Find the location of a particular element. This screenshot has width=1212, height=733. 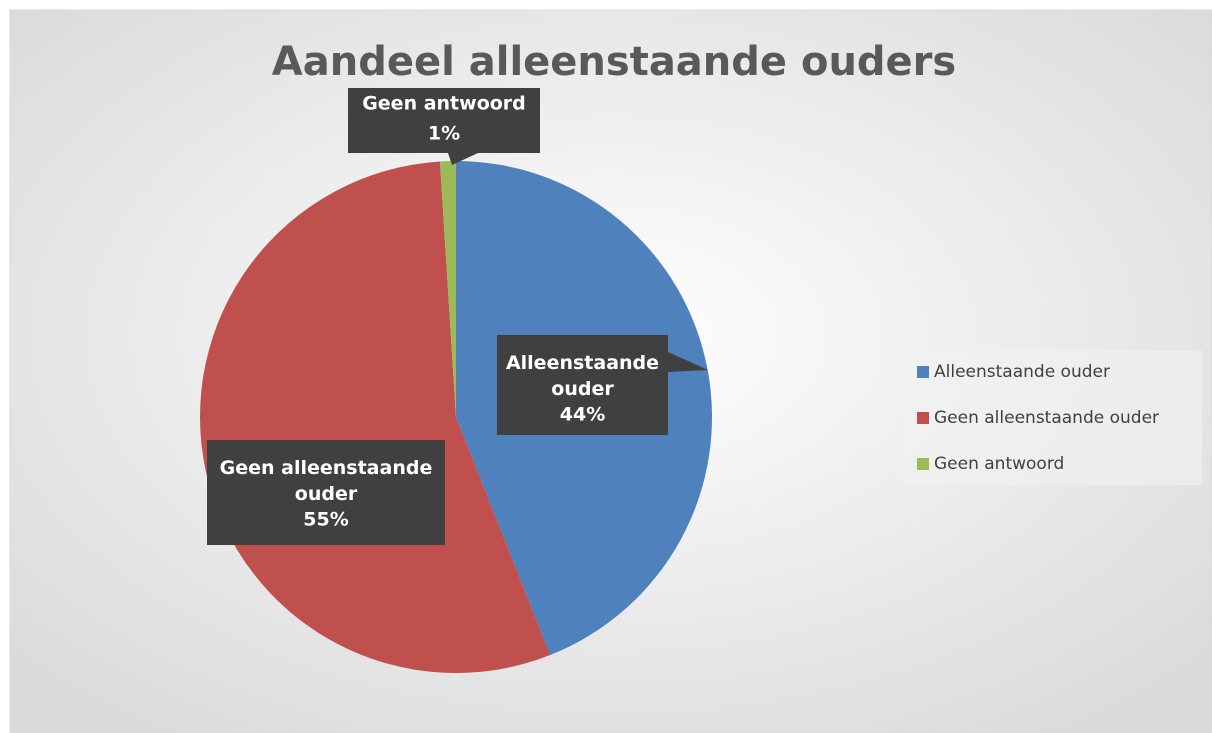

data-label-name: Alleenstaande ouder is located at coordinates (582, 376).